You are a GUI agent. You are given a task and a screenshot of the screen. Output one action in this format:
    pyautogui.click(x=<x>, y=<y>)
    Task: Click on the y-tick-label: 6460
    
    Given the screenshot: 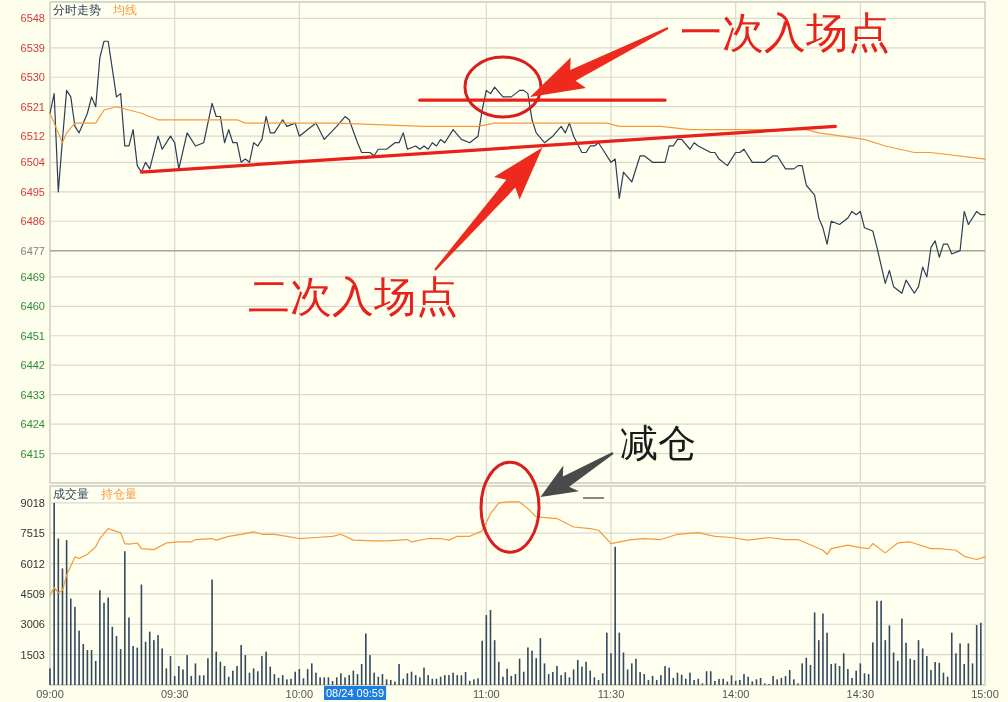 What is the action you would take?
    pyautogui.click(x=32, y=306)
    